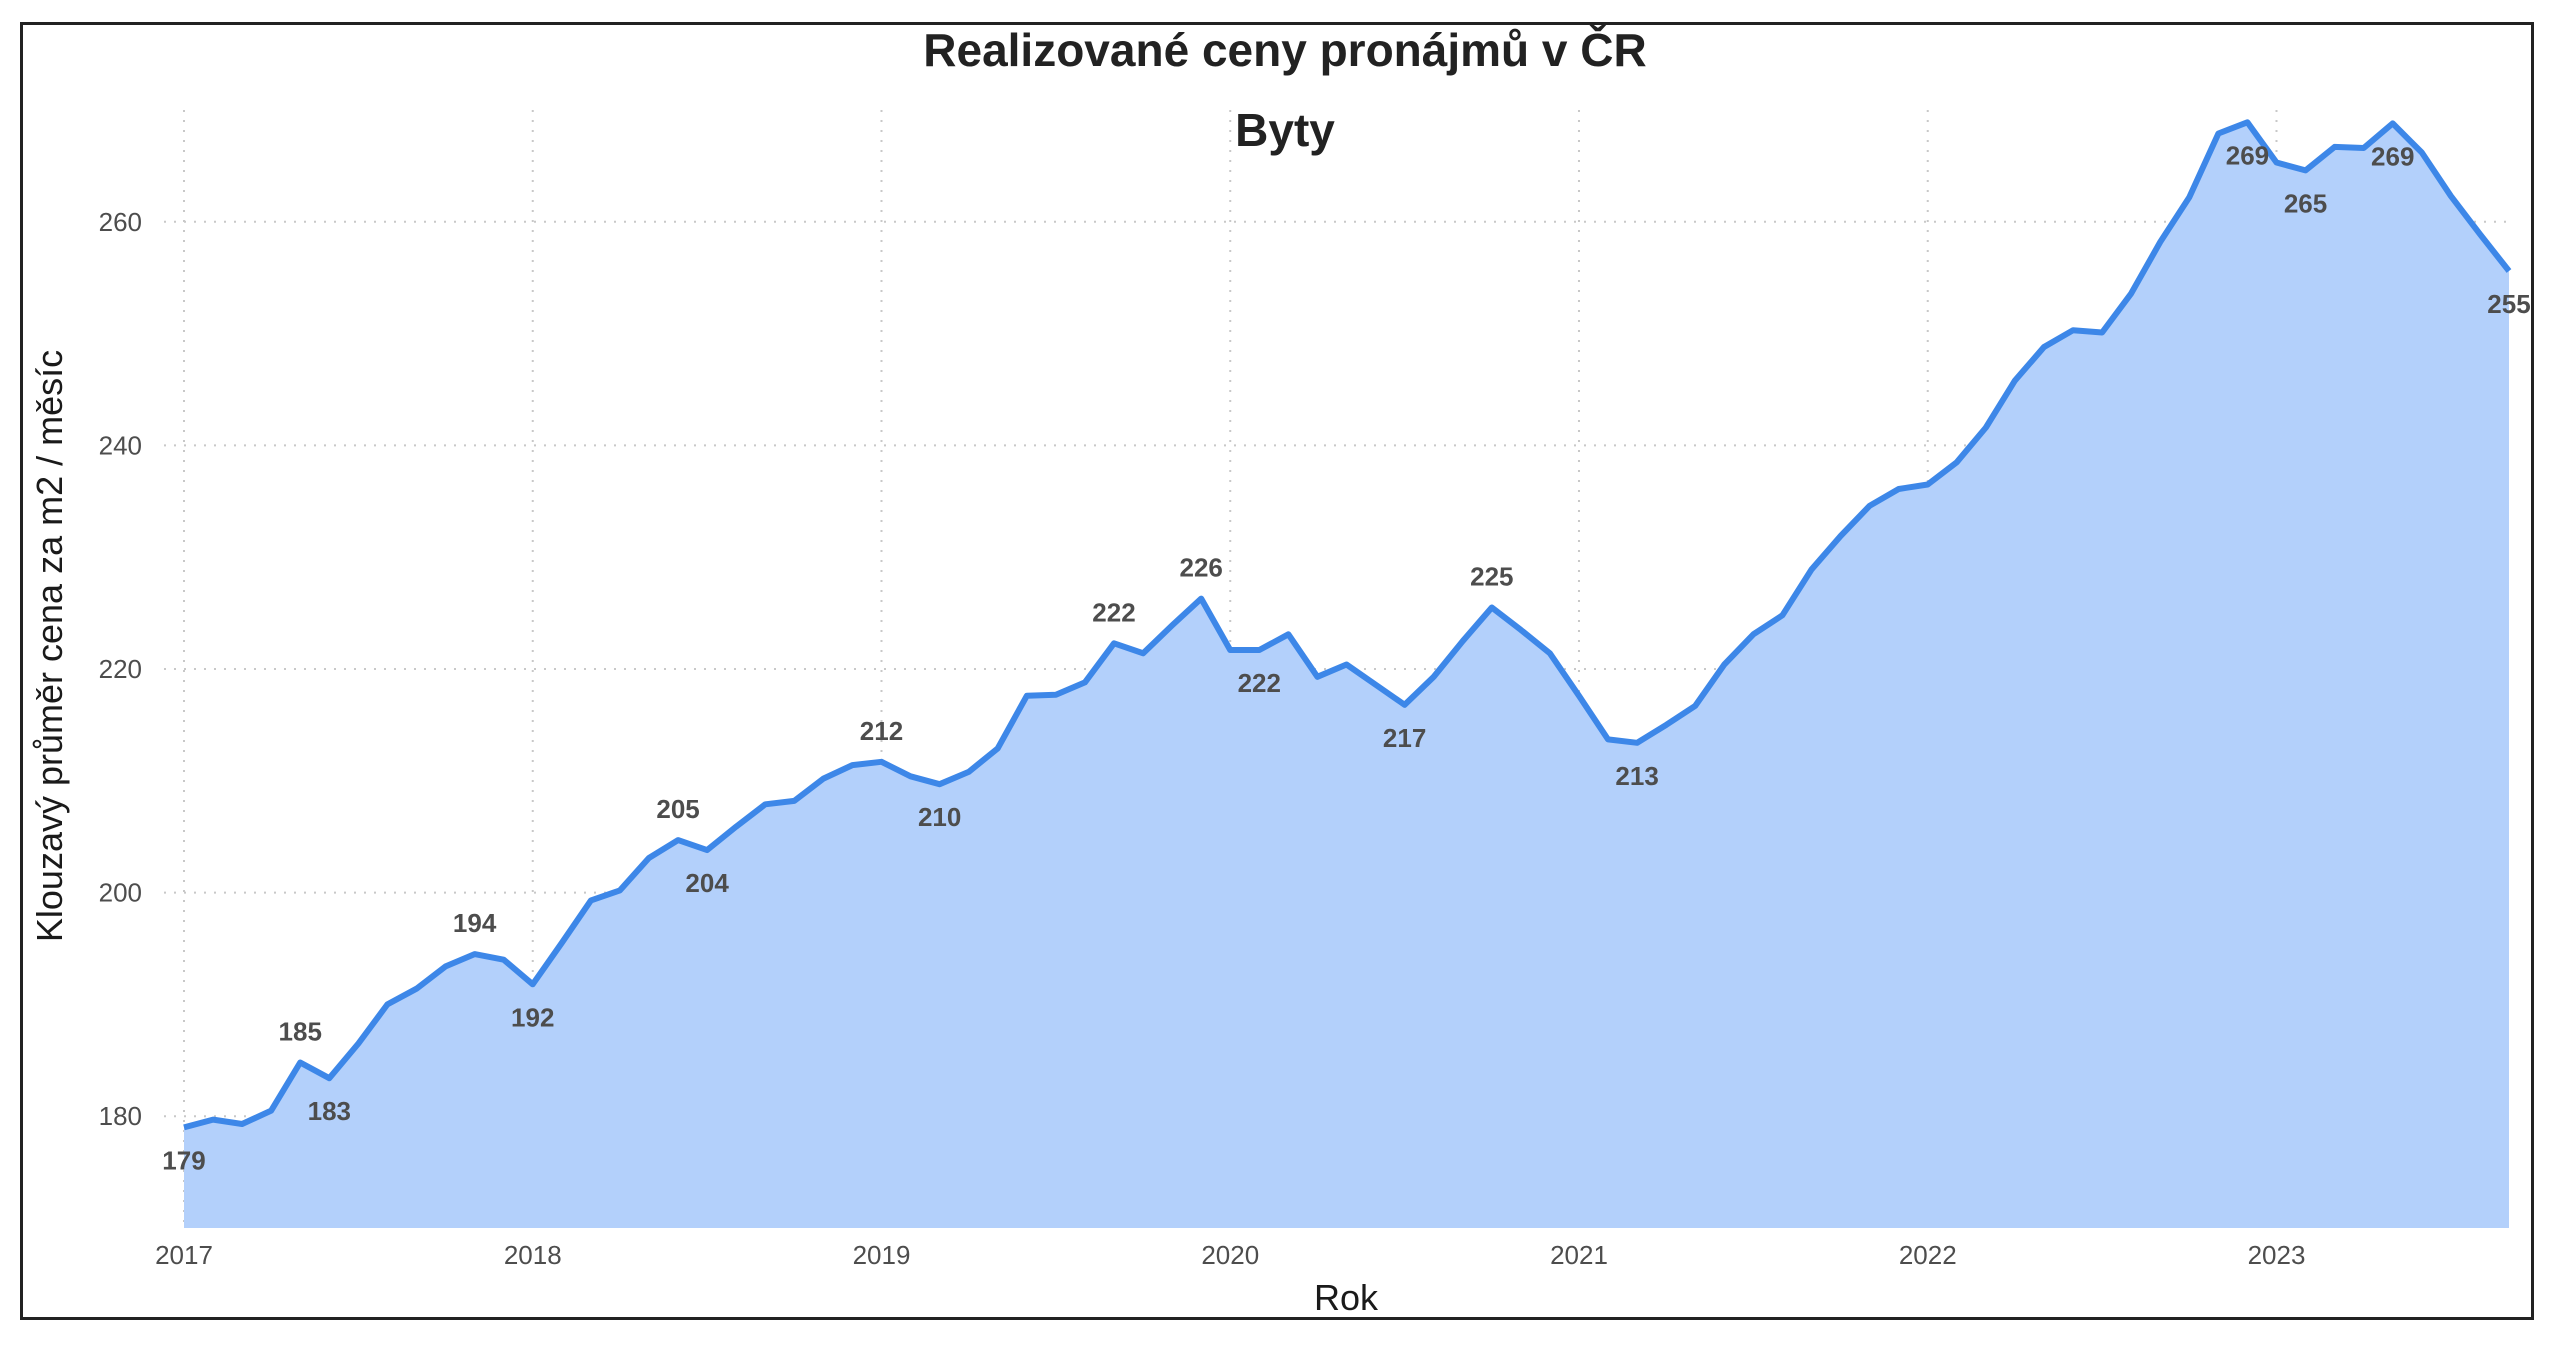  Describe the element at coordinates (1636, 776) in the screenshot. I see `data-label: 213` at that location.